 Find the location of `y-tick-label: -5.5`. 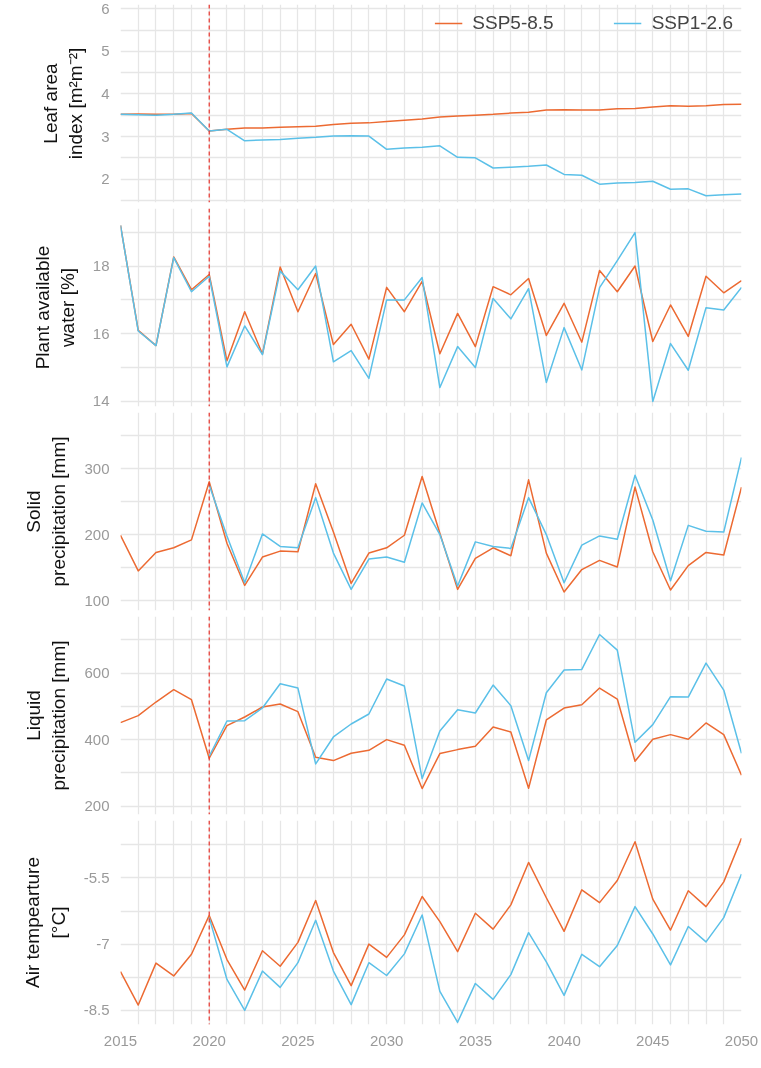

y-tick-label: -5.5 is located at coordinates (96, 877).